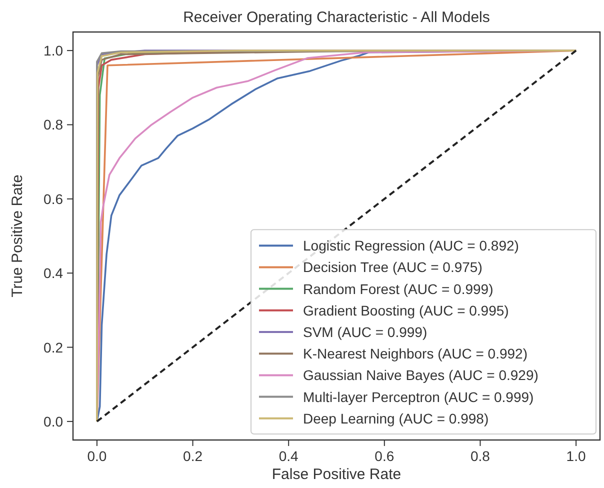 Image resolution: width=604 pixels, height=488 pixels. What do you see at coordinates (193, 456) in the screenshot?
I see `x-tick-label: 0.2` at bounding box center [193, 456].